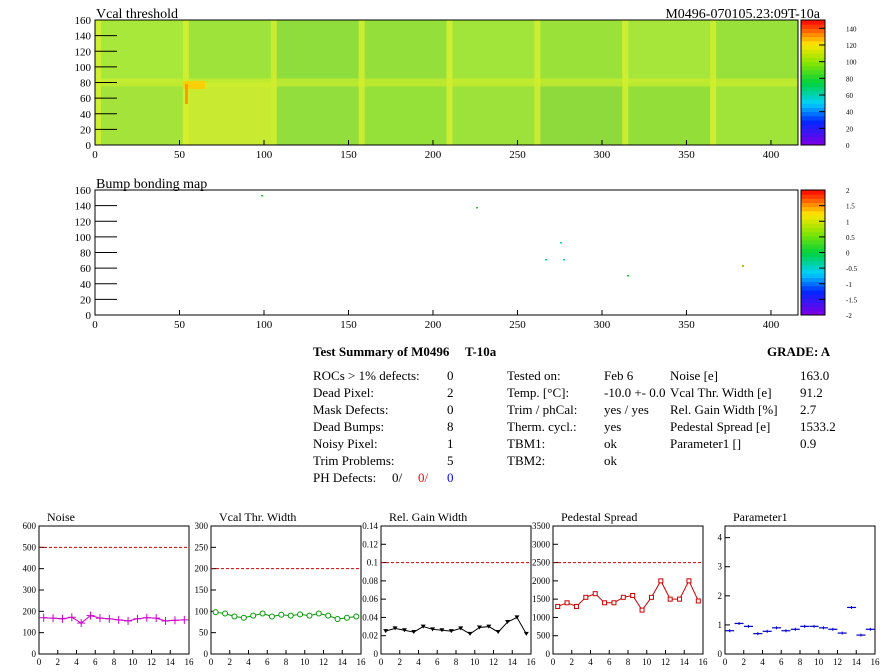 This screenshot has height=672, width=896. What do you see at coordinates (354, 460) in the screenshot?
I see `summary-left-label: Trim Problems:` at bounding box center [354, 460].